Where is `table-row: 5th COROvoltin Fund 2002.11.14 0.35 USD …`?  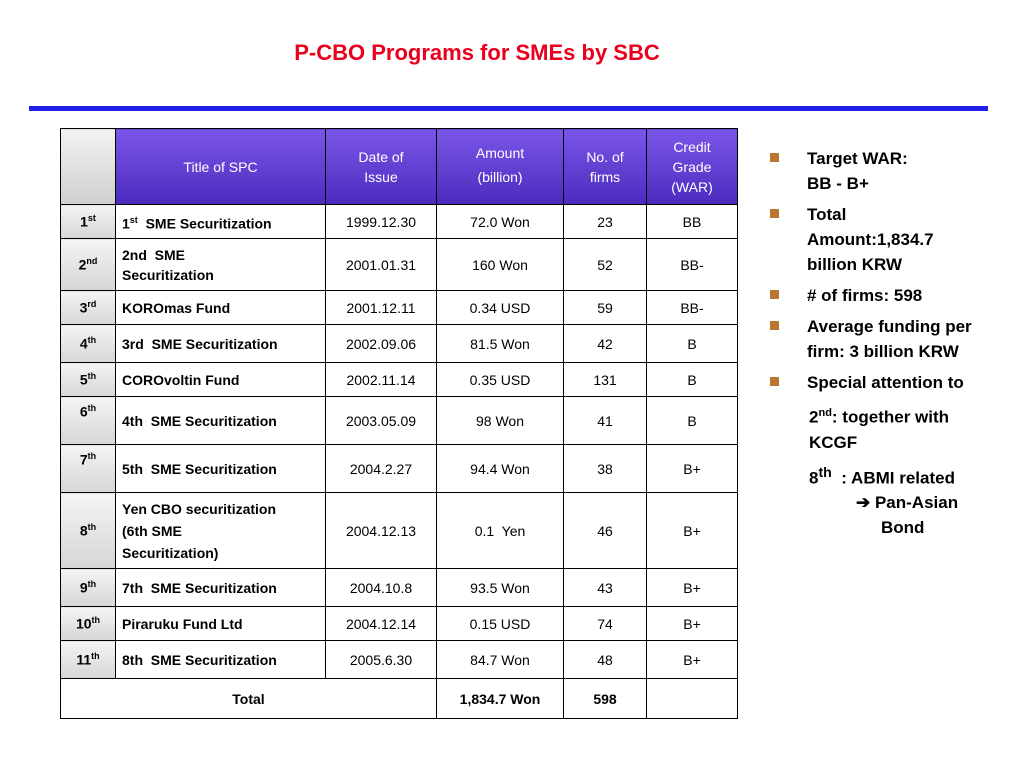
table-row: 5th COROvoltin Fund 2002.11.14 0.35 USD … is located at coordinates (399, 379).